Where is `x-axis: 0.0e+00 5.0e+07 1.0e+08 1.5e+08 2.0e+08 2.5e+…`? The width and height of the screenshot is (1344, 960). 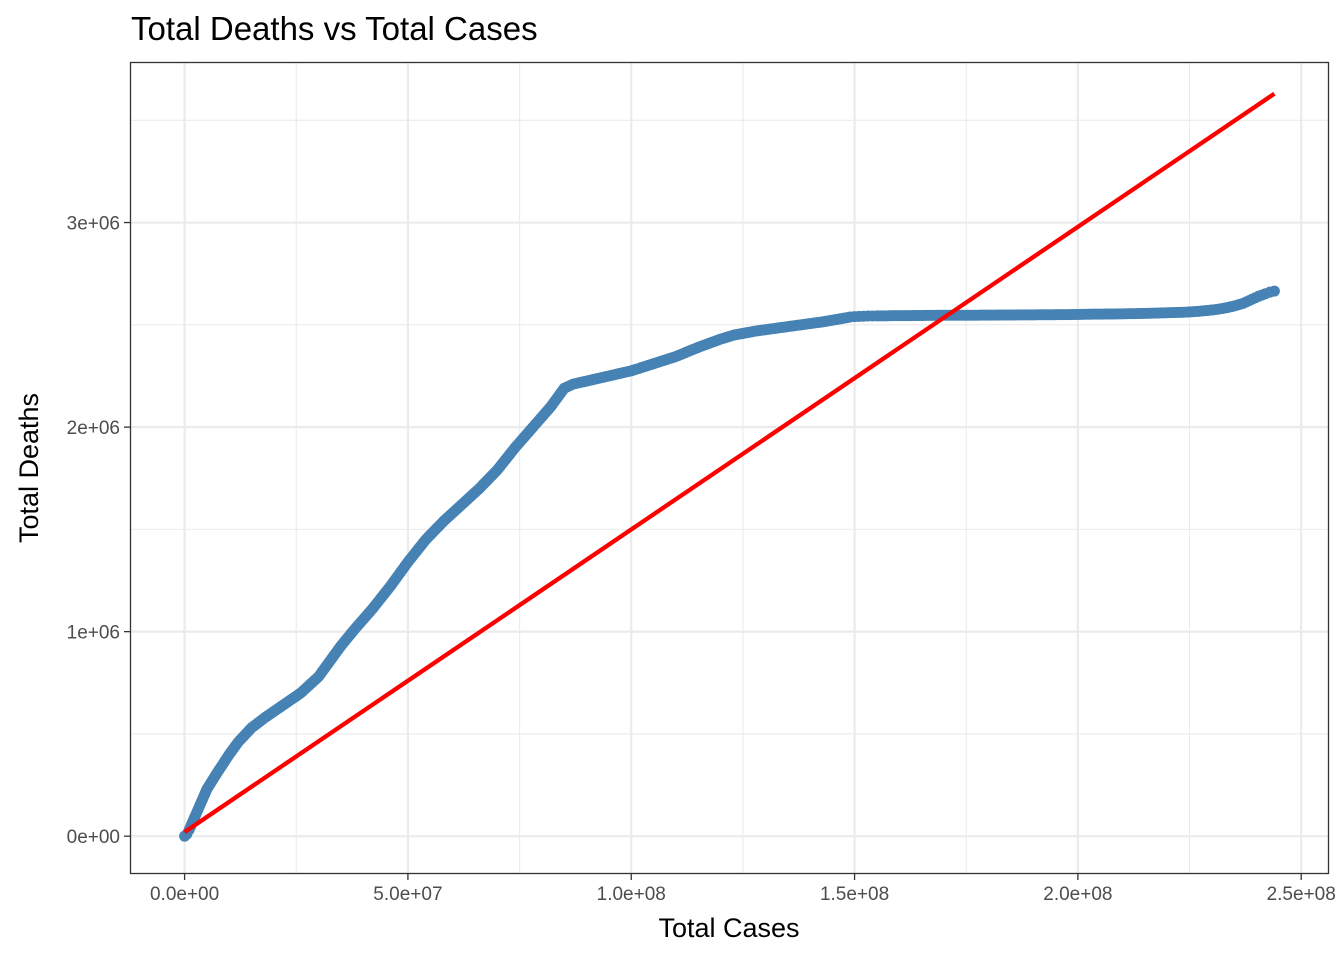 x-axis: 0.0e+00 5.0e+07 1.0e+08 1.5e+08 2.0e+08 2.5e+… is located at coordinates (743, 889).